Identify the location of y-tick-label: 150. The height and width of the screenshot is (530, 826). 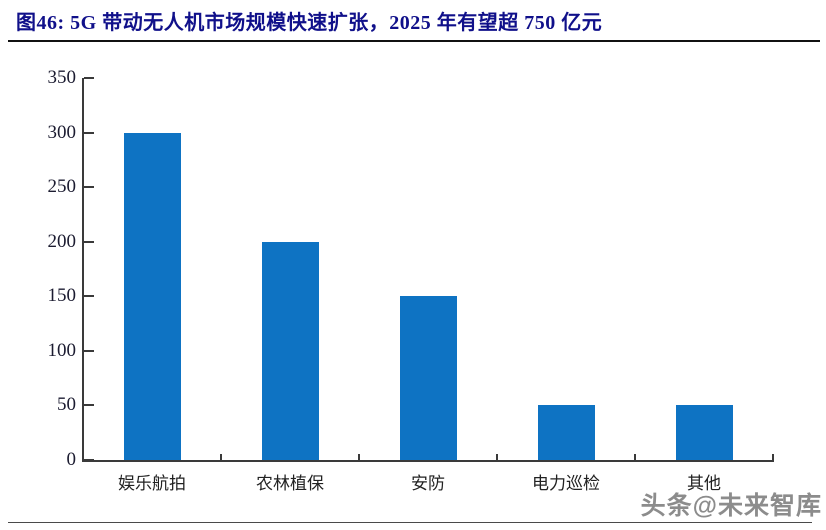
(62, 296).